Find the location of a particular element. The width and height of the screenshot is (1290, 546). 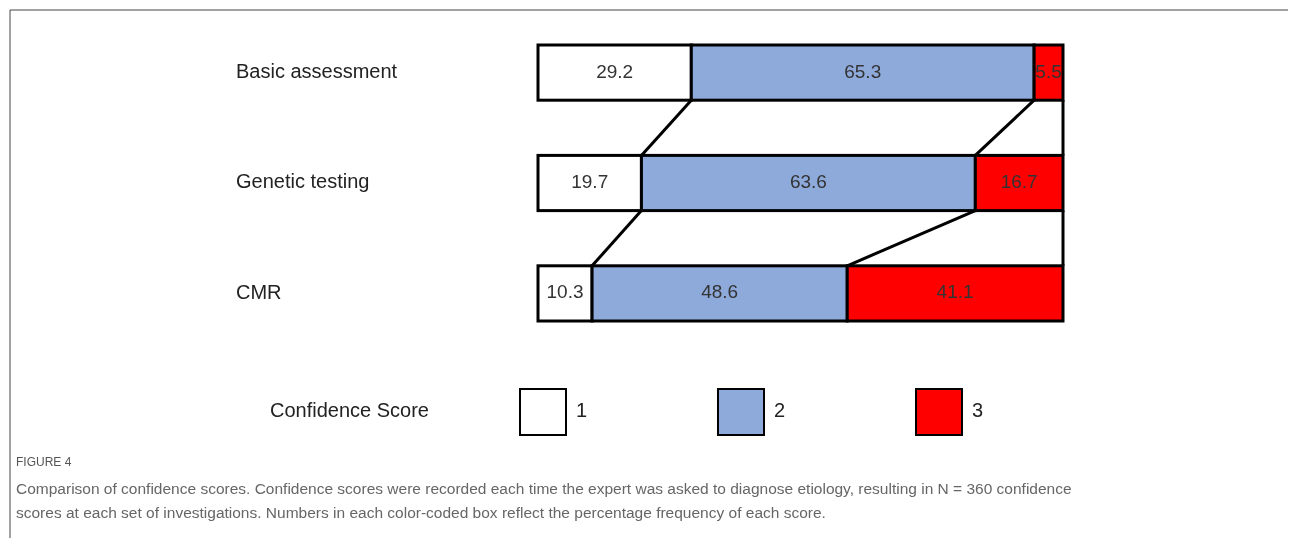

data-label: 10.3 is located at coordinates (565, 292).